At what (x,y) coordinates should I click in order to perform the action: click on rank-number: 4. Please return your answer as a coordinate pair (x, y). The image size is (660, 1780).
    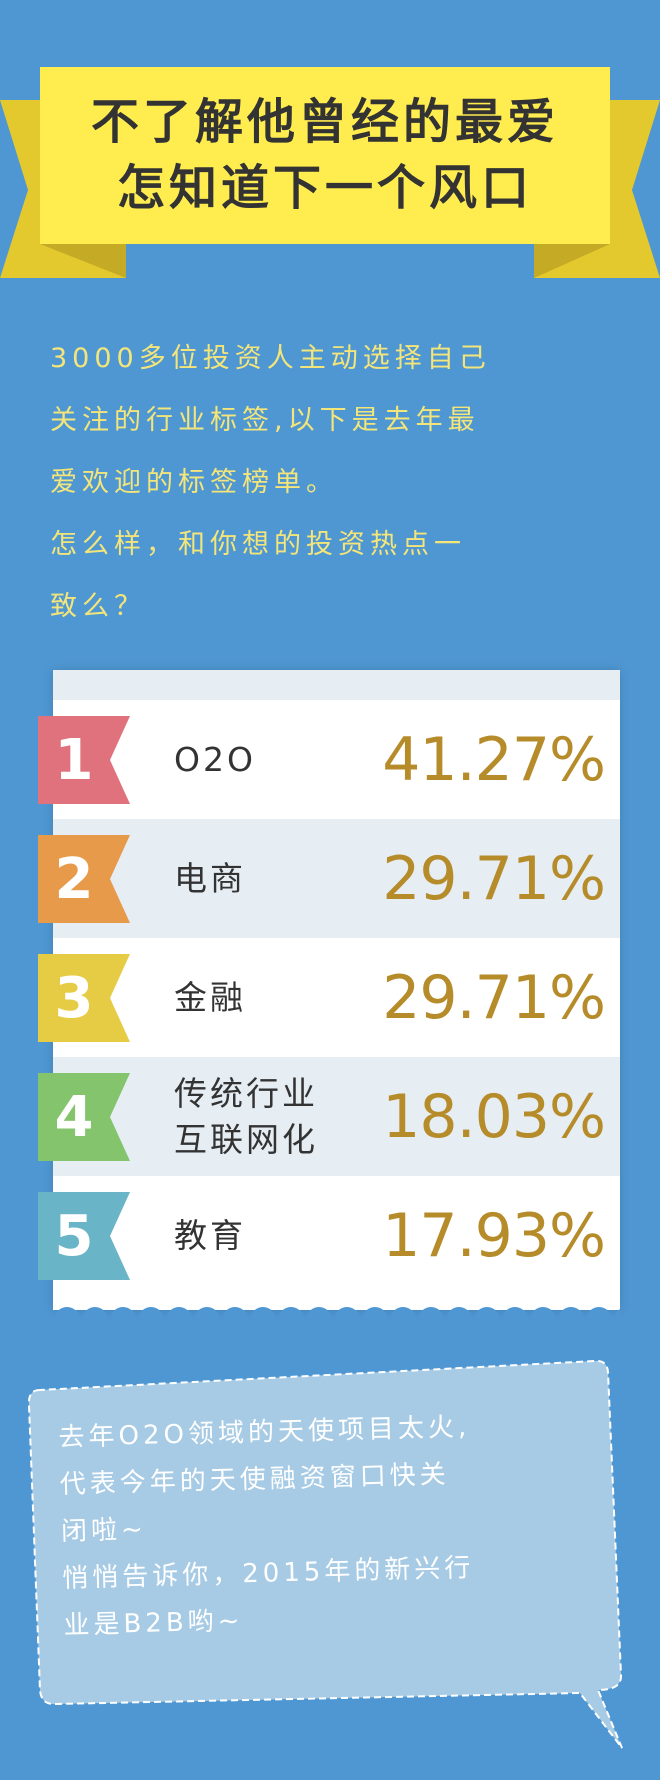
    Looking at the image, I should click on (74, 1117).